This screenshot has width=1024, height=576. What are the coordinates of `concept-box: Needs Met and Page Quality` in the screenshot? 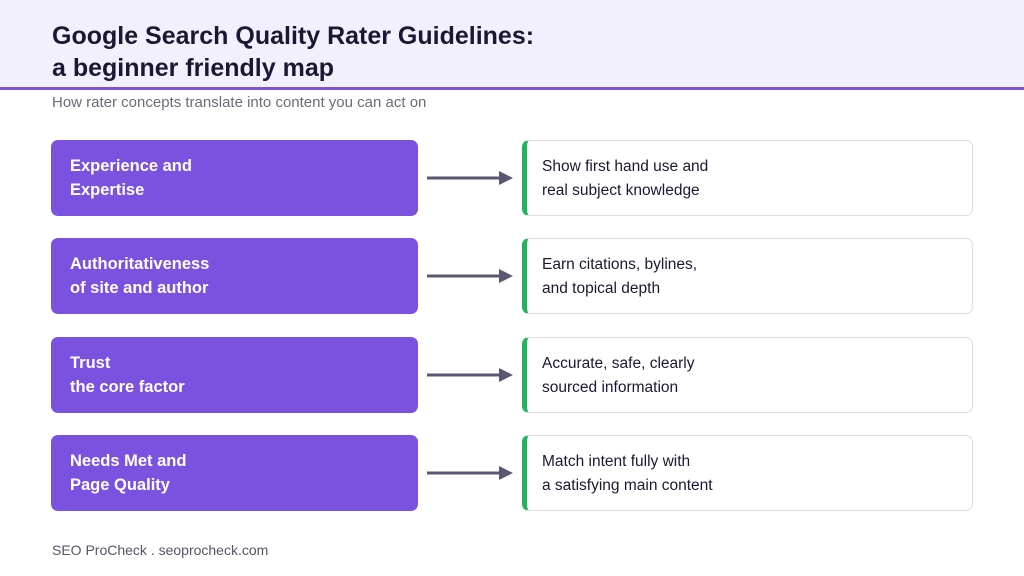 It's located at (234, 473).